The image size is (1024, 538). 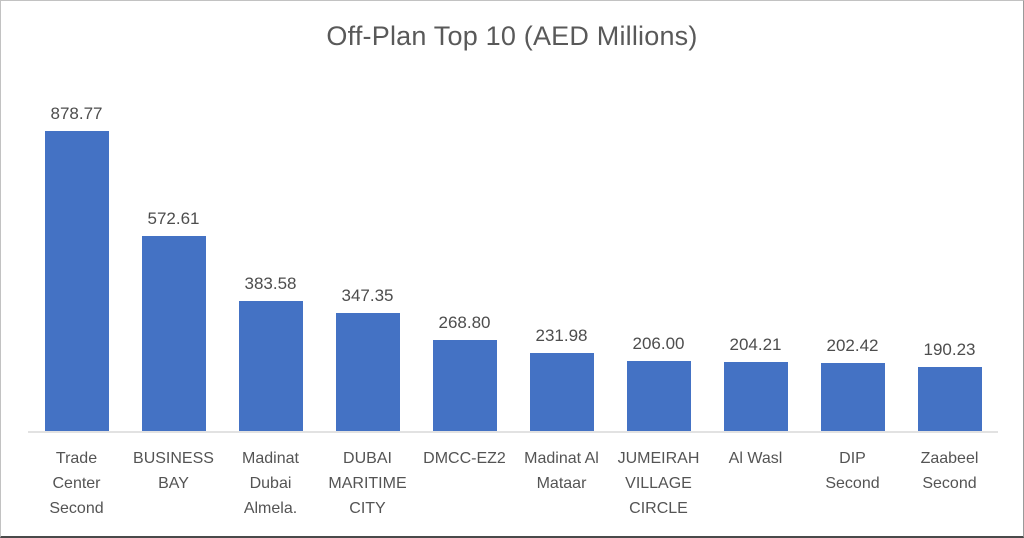 I want to click on data-label: 231.98, so click(x=561, y=335).